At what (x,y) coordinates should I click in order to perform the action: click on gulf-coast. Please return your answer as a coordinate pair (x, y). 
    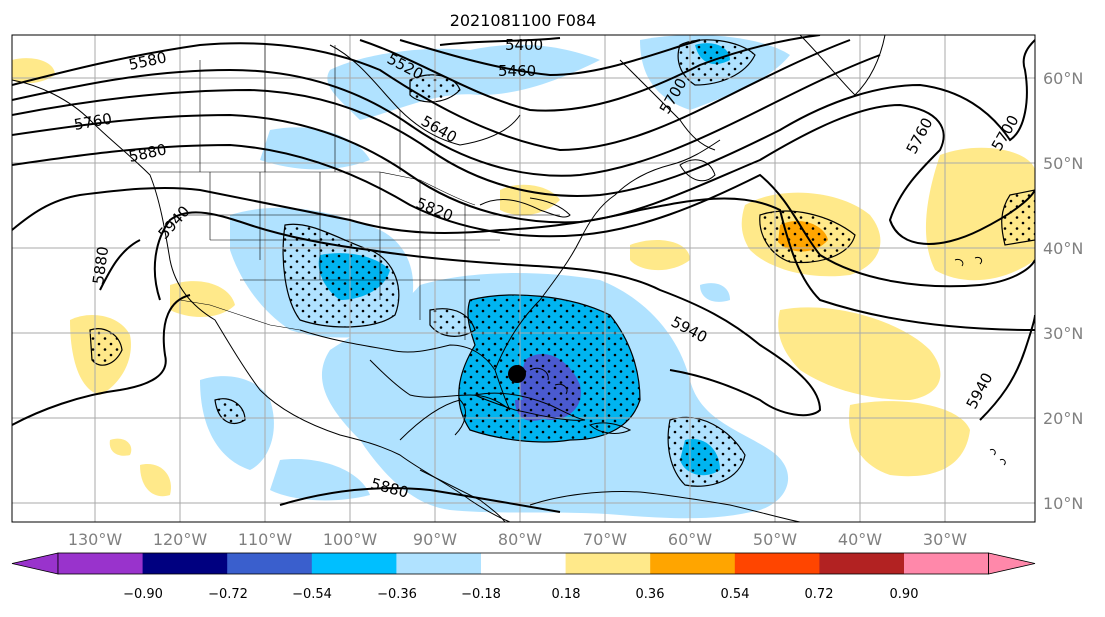
    Looking at the image, I should click on (405, 370).